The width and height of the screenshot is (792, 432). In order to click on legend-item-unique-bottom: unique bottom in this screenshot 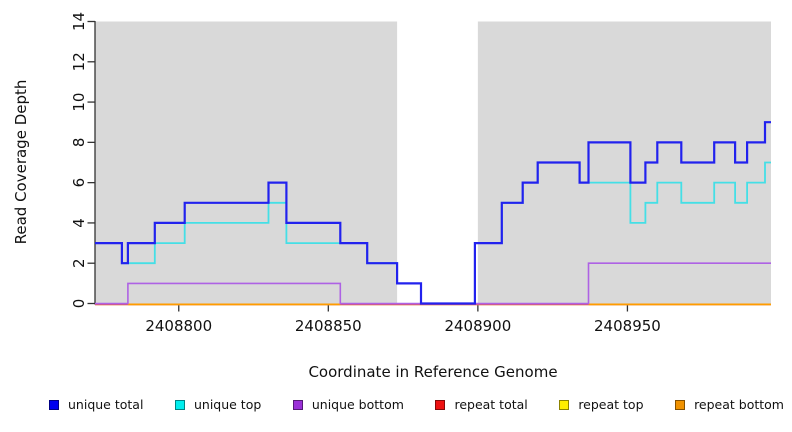, I will do `click(348, 404)`.